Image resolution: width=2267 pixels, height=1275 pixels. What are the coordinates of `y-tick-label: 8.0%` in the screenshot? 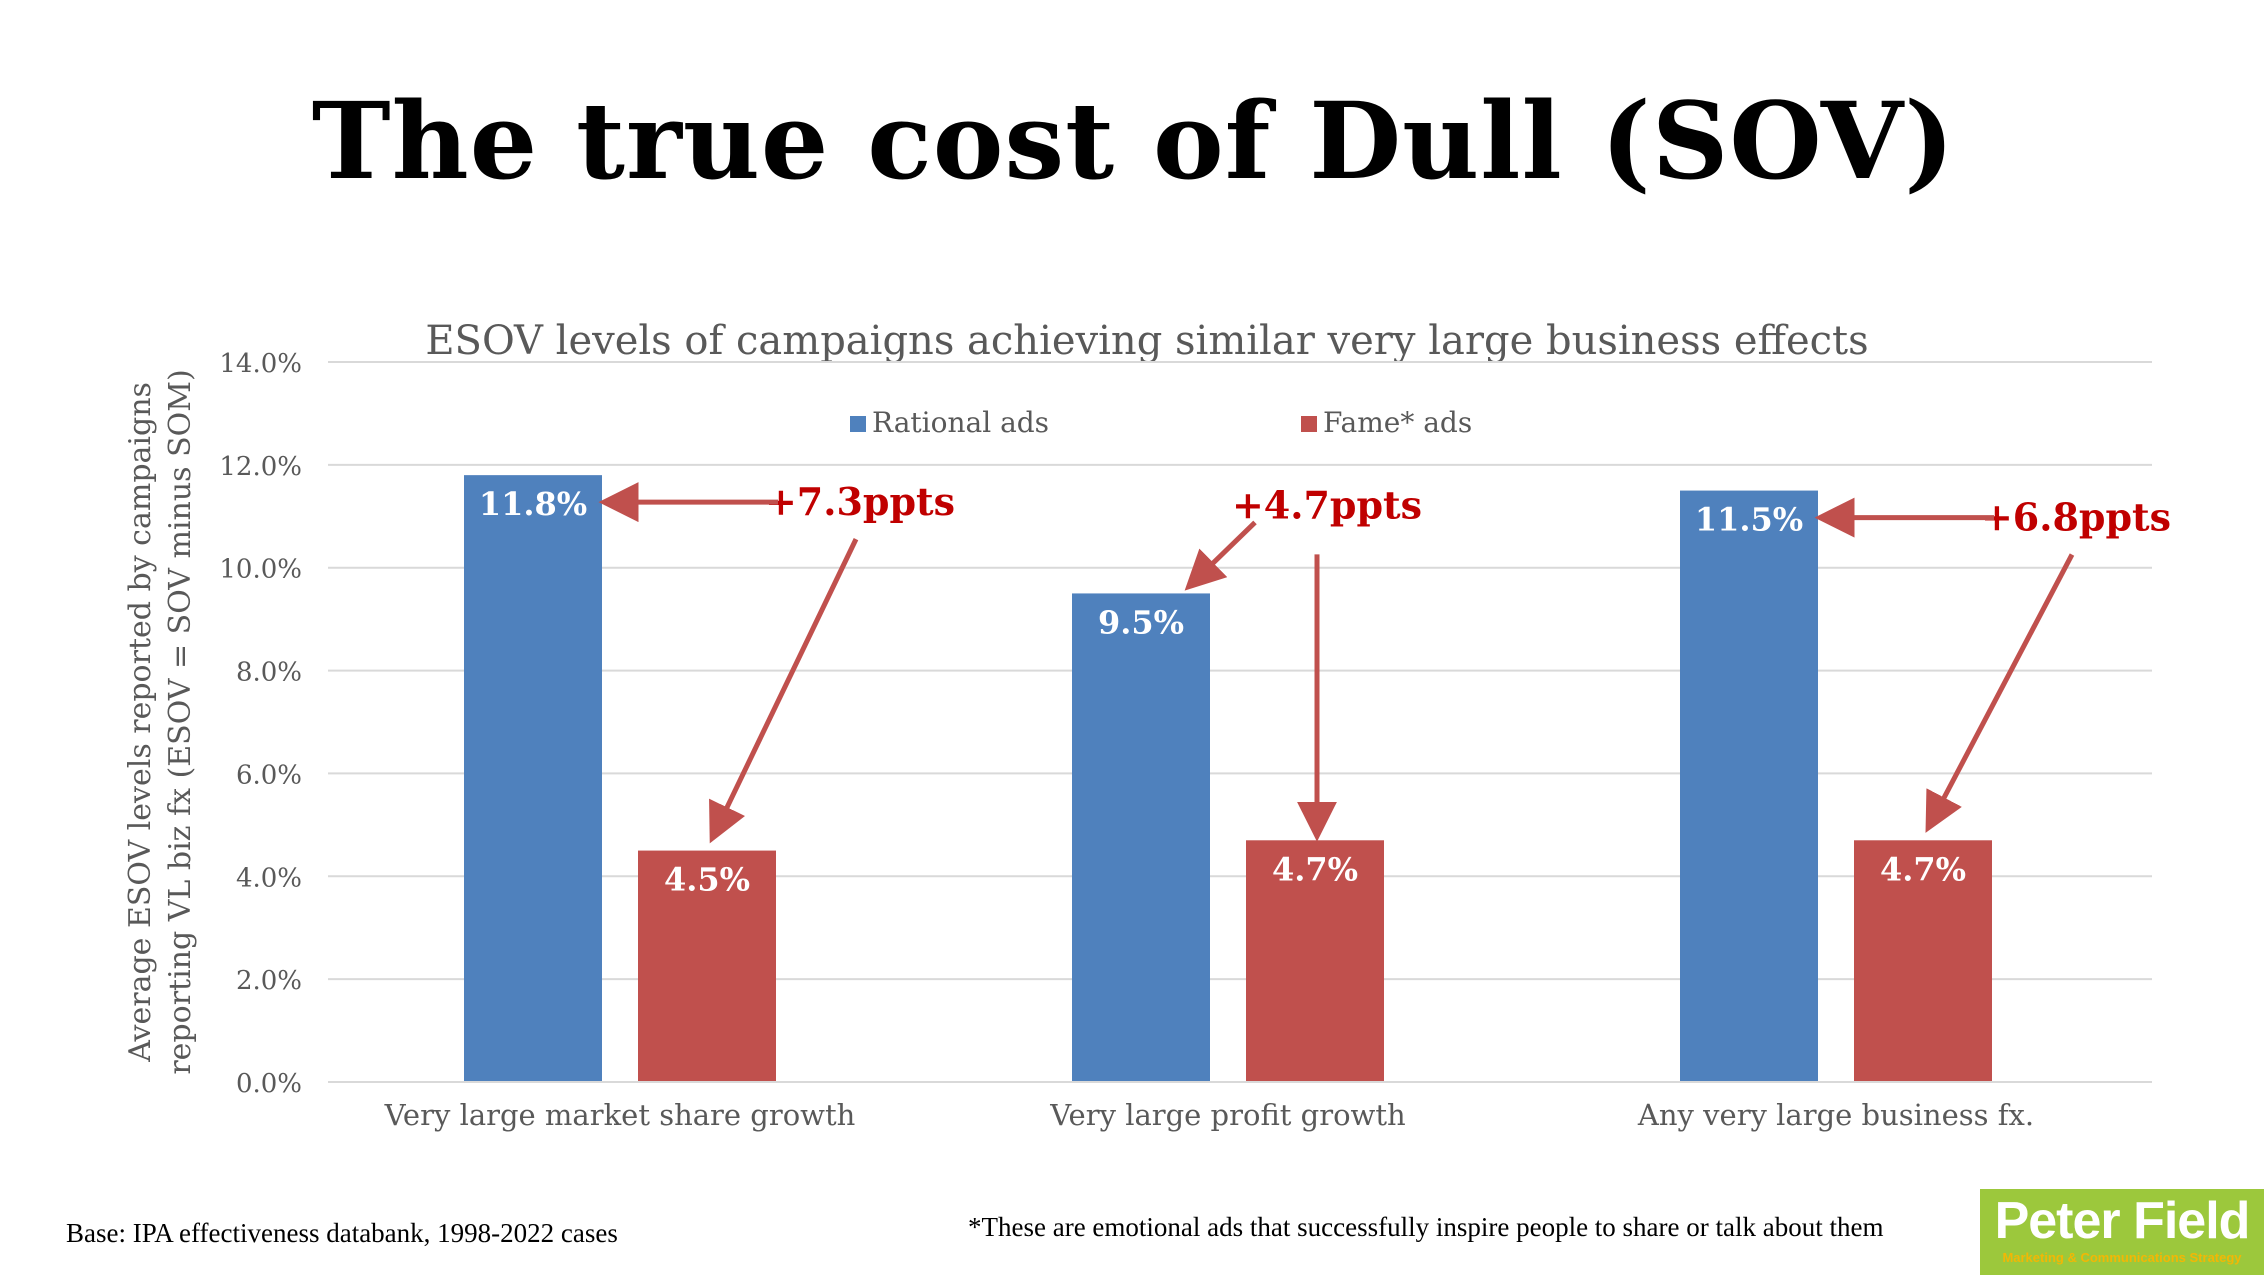 It's located at (269, 673).